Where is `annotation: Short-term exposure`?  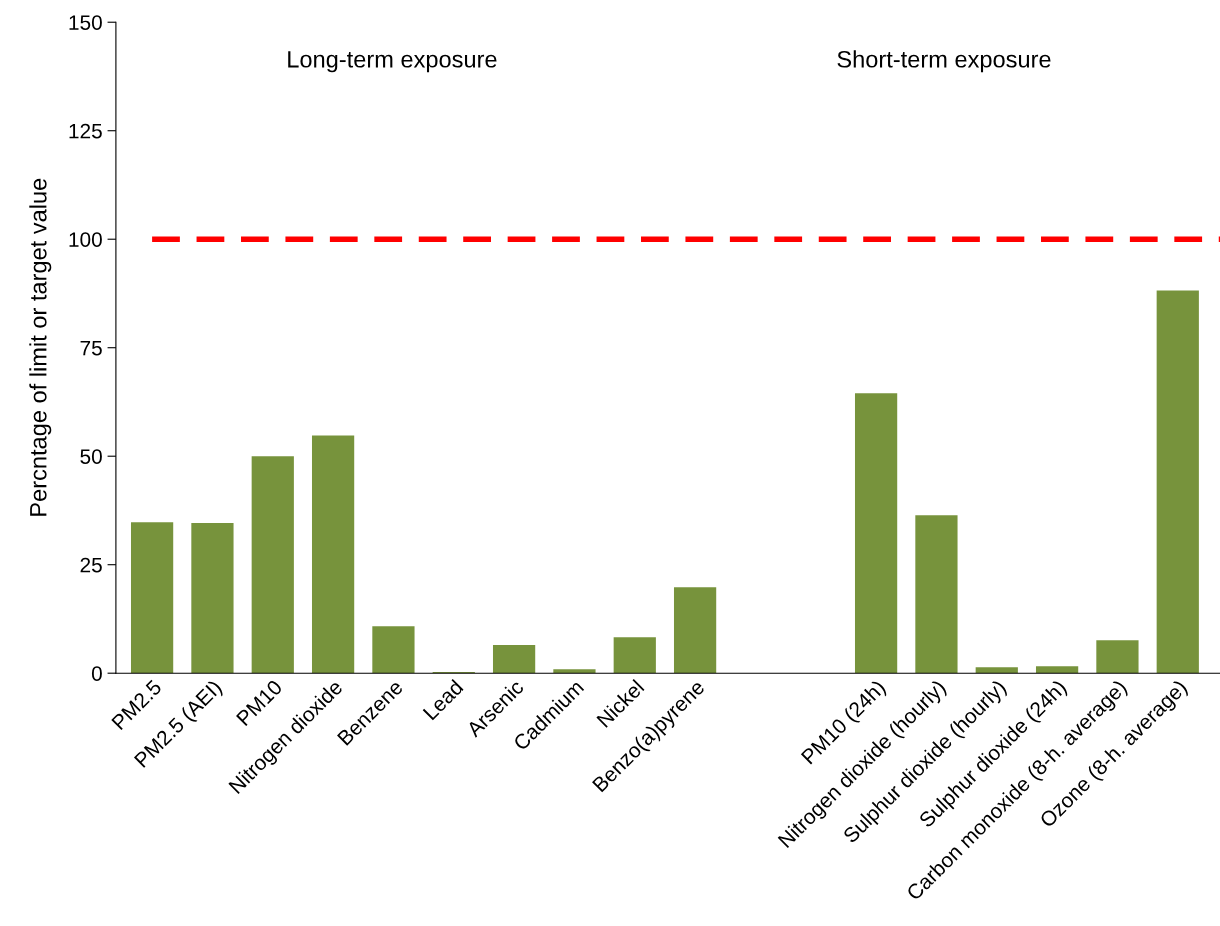
annotation: Short-term exposure is located at coordinates (944, 61).